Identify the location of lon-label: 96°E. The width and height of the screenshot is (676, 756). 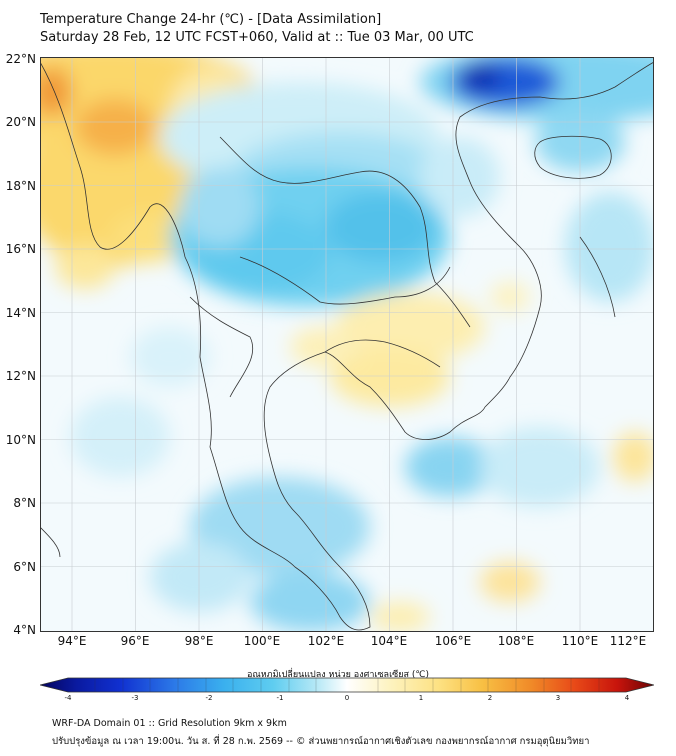
(135, 641).